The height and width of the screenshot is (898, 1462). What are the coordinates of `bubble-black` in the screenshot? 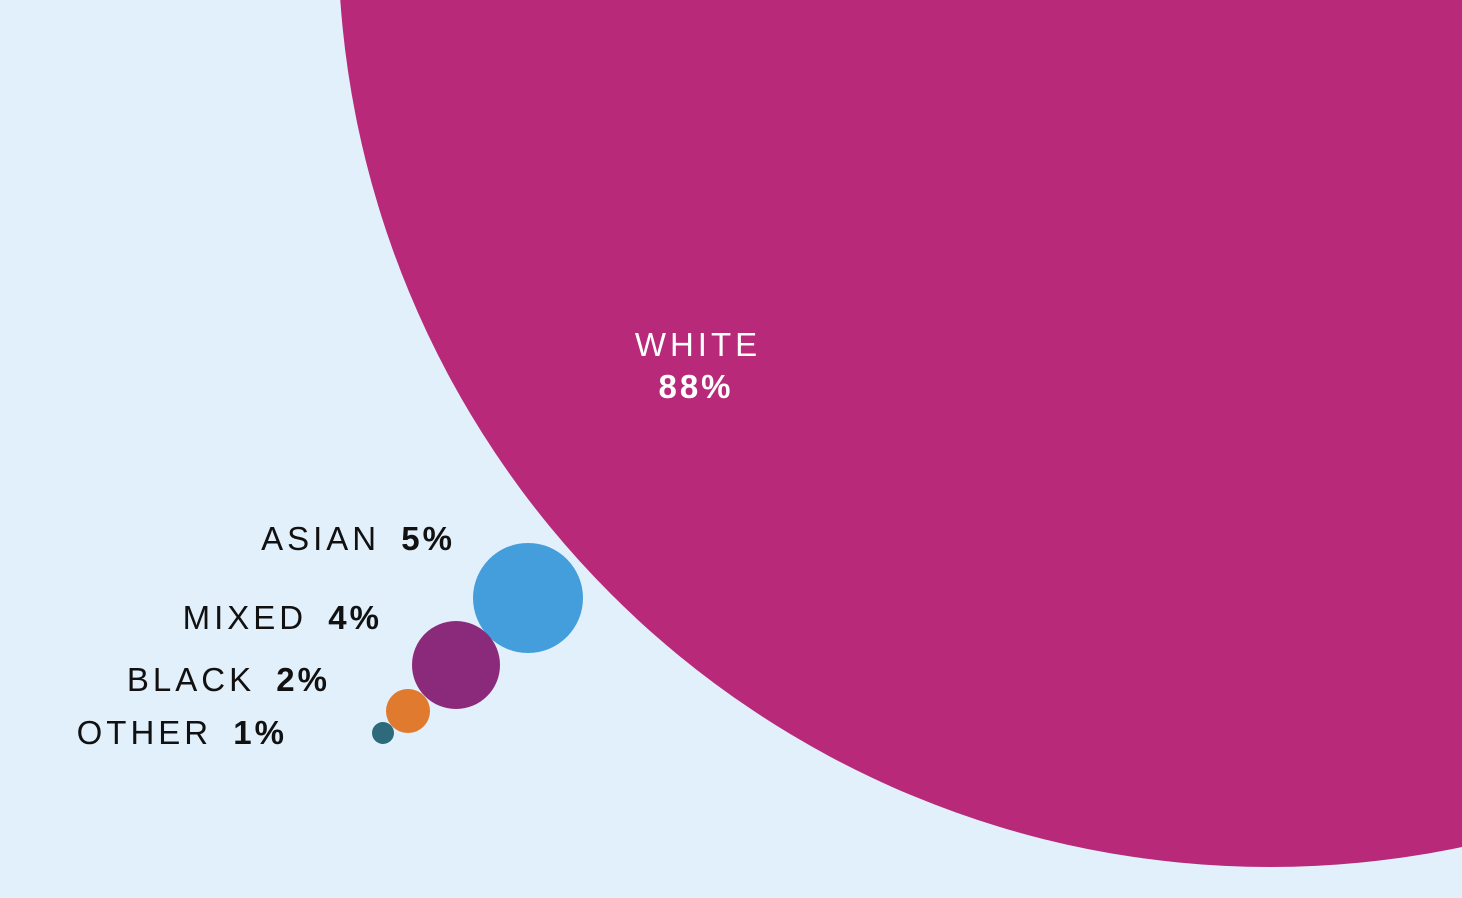 It's located at (408, 711).